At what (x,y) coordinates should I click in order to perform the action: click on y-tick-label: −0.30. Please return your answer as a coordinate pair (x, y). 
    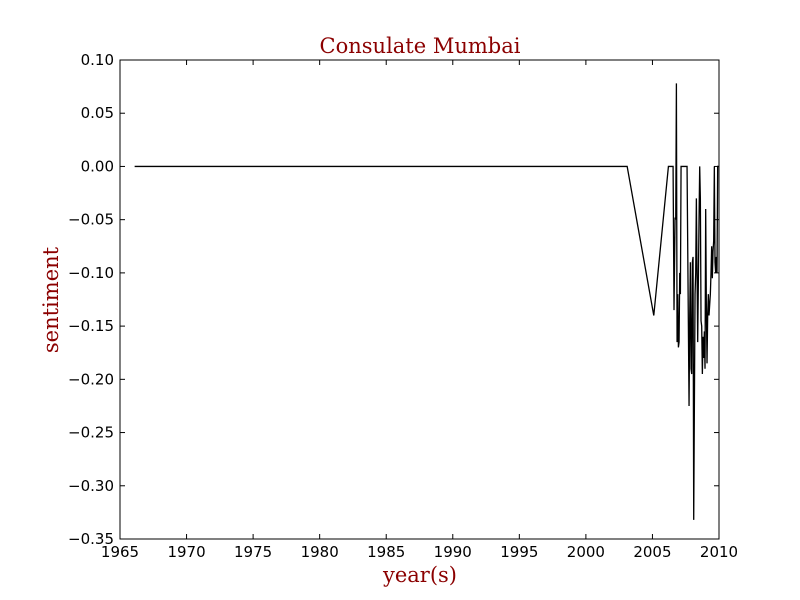
    Looking at the image, I should click on (91, 486).